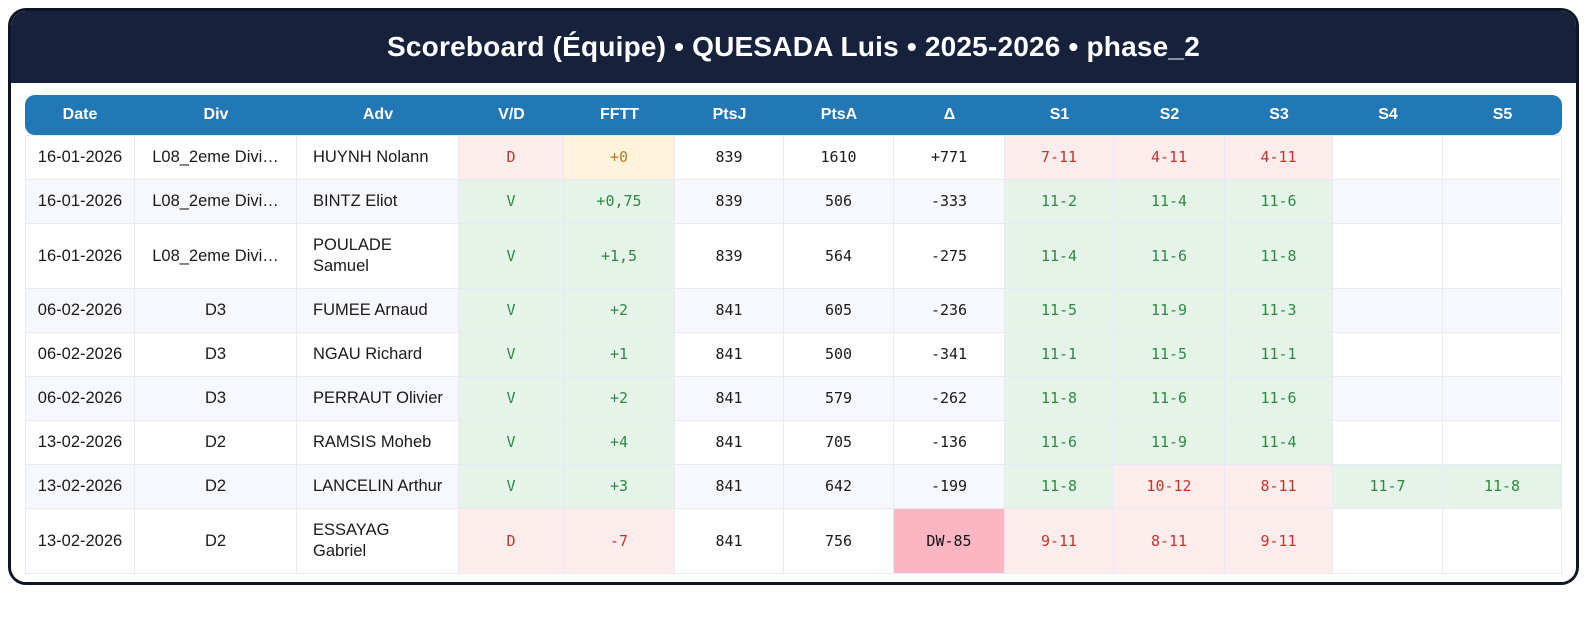 Image resolution: width=1593 pixels, height=637 pixels. I want to click on cell-s3: 9-11, so click(1279, 541).